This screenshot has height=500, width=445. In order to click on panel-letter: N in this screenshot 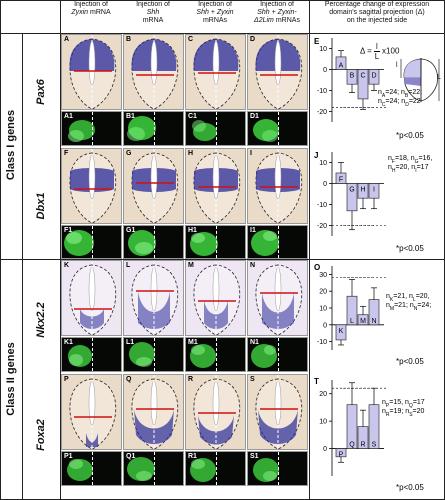, I will do `click(253, 265)`.